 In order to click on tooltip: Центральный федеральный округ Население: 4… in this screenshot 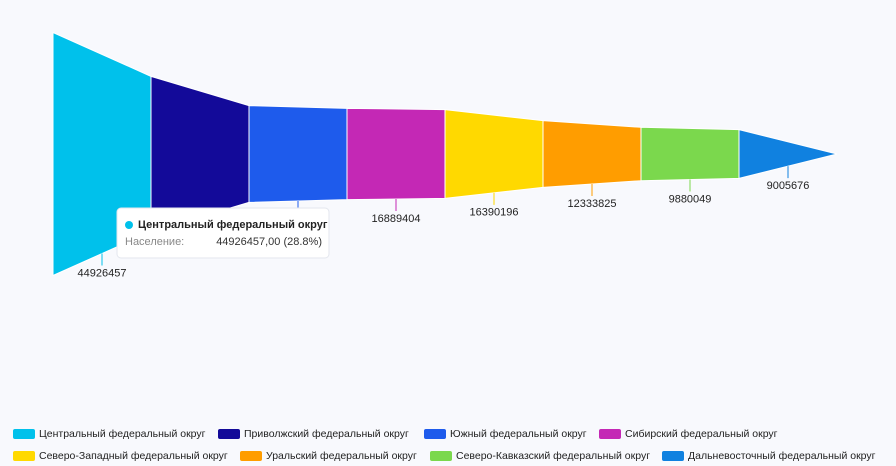, I will do `click(223, 233)`.